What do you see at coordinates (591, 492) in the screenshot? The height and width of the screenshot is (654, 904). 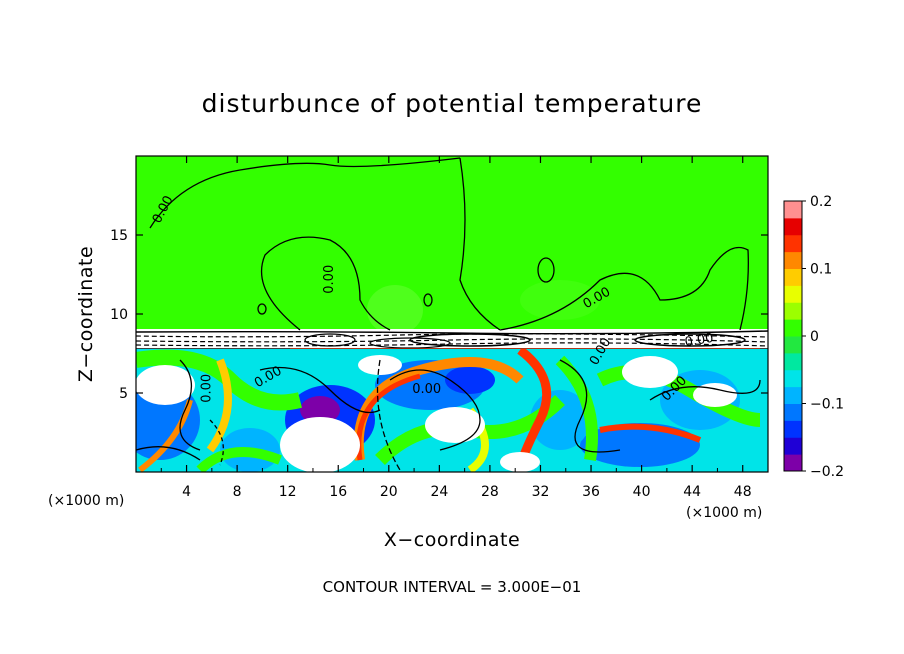 I see `x-tick-label: 36` at bounding box center [591, 492].